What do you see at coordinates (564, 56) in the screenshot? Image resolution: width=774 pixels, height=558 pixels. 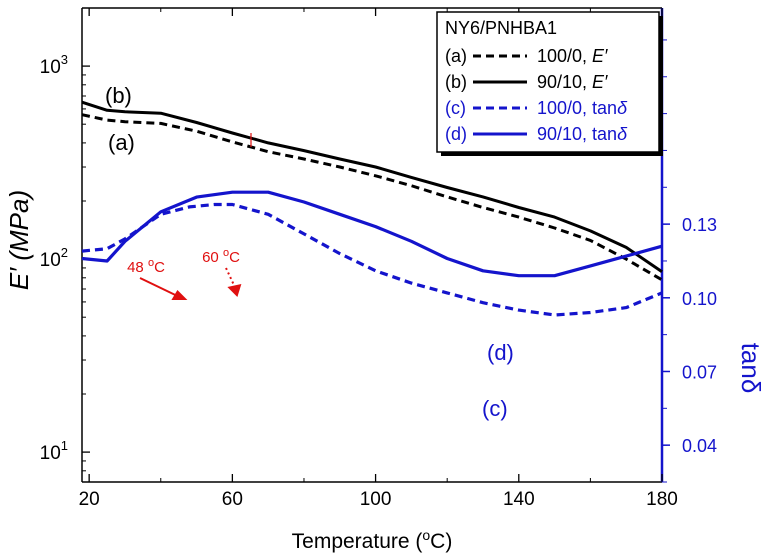 I see `legend-entry-text: 100/0,` at bounding box center [564, 56].